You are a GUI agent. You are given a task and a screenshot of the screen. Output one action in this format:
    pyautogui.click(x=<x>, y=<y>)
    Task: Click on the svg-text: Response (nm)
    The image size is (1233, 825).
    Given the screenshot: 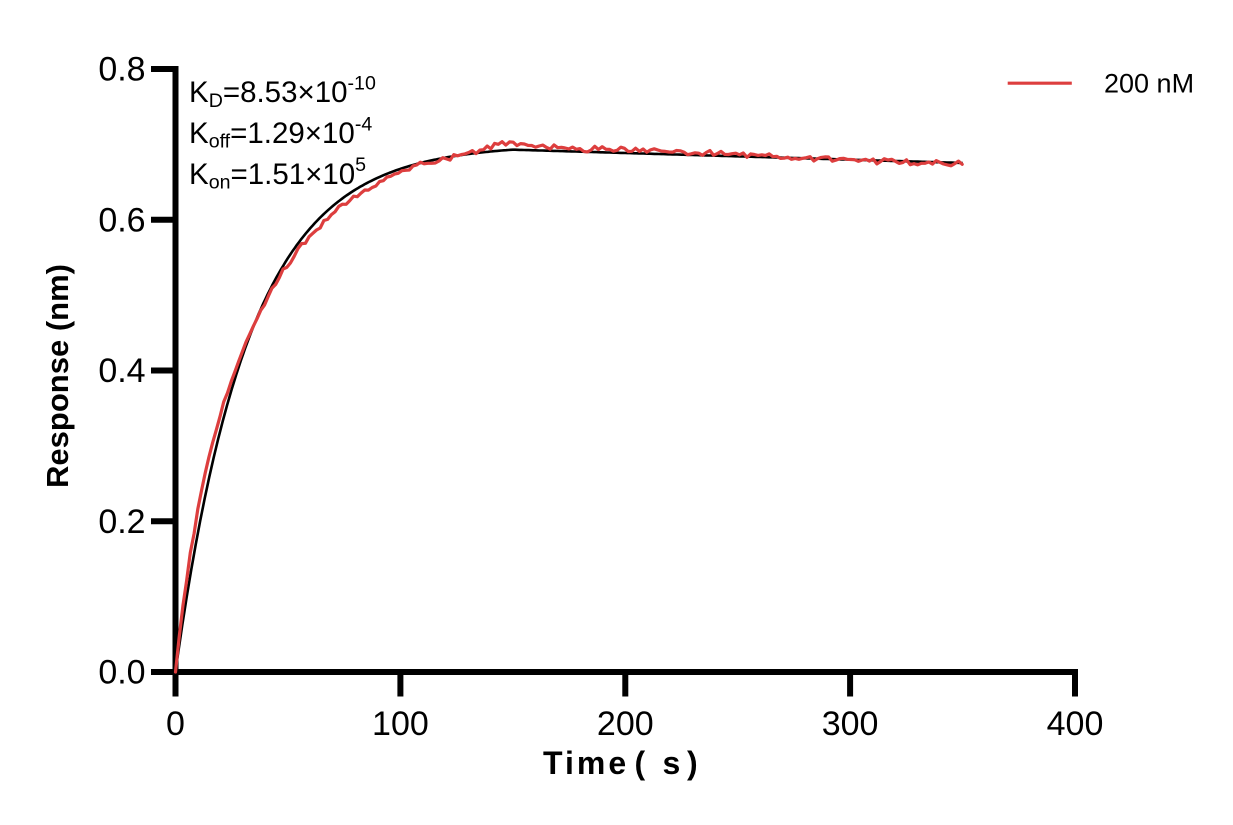 What is the action you would take?
    pyautogui.click(x=57, y=376)
    